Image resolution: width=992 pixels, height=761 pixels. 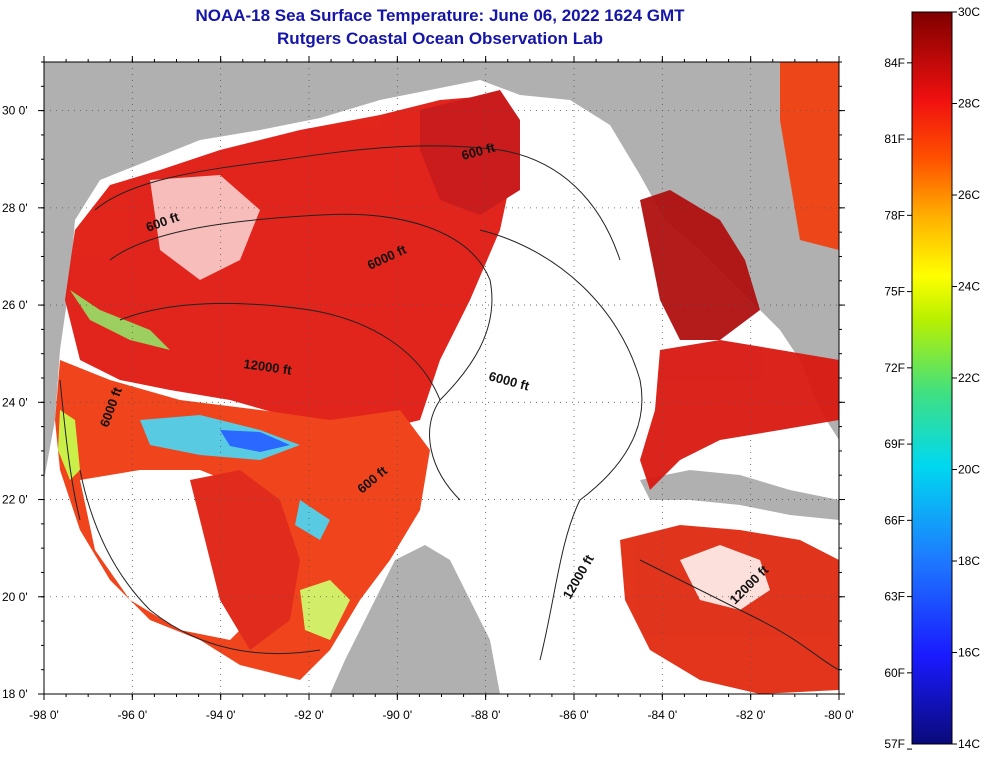 I want to click on cuba-land, so click(x=739, y=495).